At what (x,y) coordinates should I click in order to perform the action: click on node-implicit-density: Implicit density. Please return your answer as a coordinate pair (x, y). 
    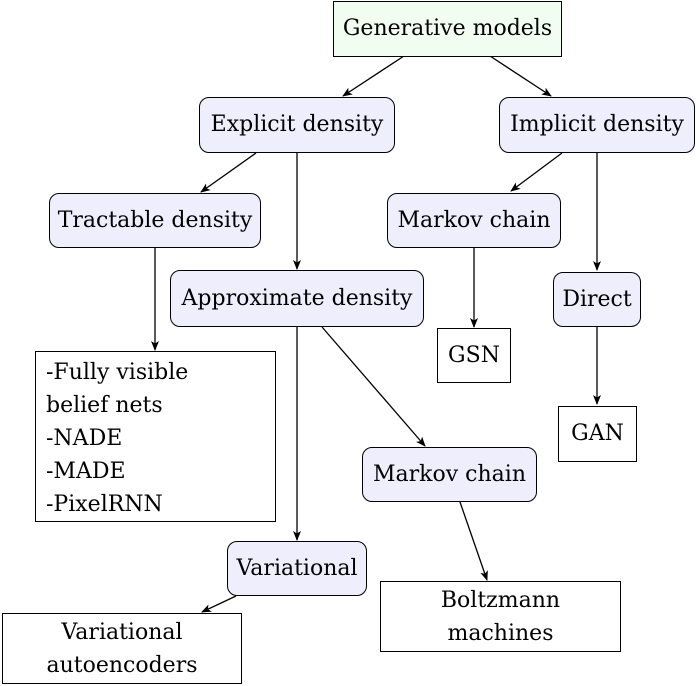
    Looking at the image, I should click on (597, 125).